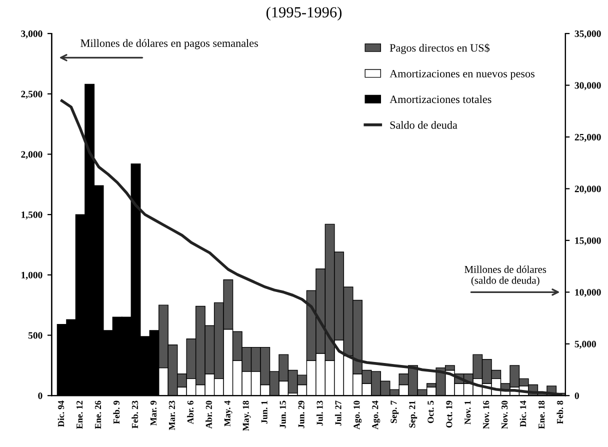 This screenshot has height=447, width=608. What do you see at coordinates (413, 414) in the screenshot?
I see `x-tick-label: Sep. 21` at bounding box center [413, 414].